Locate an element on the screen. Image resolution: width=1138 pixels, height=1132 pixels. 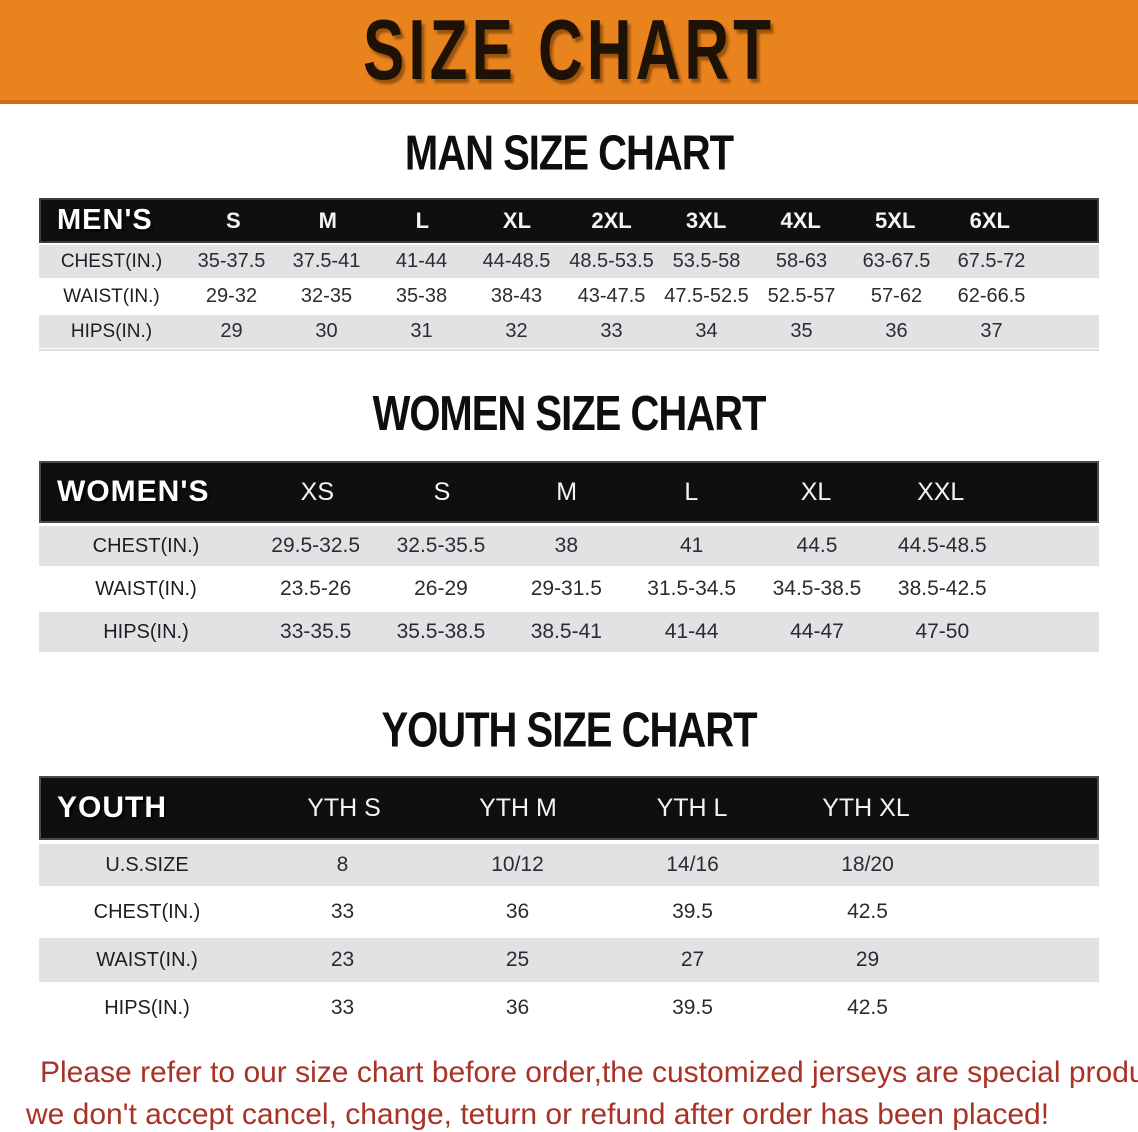
size-value-cell: 53.5-58 is located at coordinates (706, 261).